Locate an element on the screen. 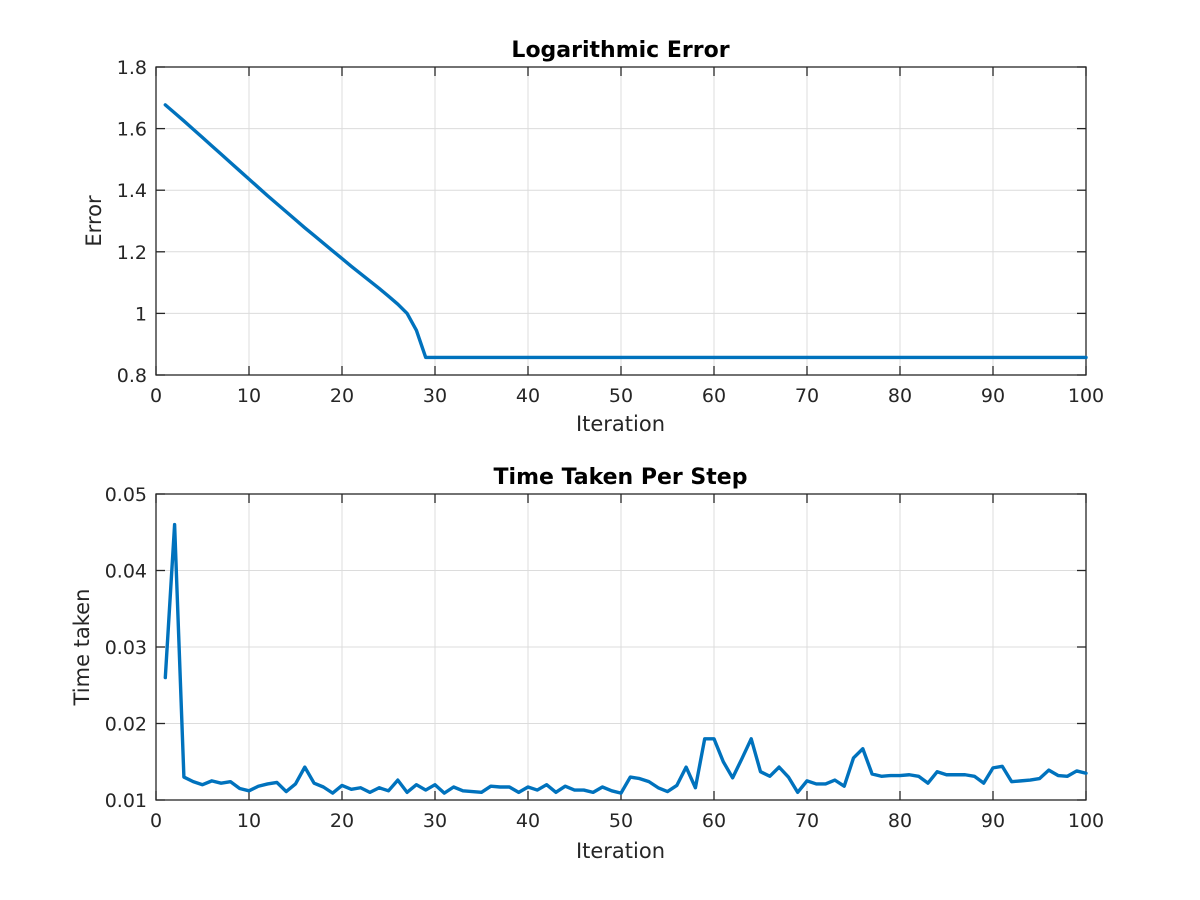  plot-title: Time Taken Per Step is located at coordinates (621, 477).